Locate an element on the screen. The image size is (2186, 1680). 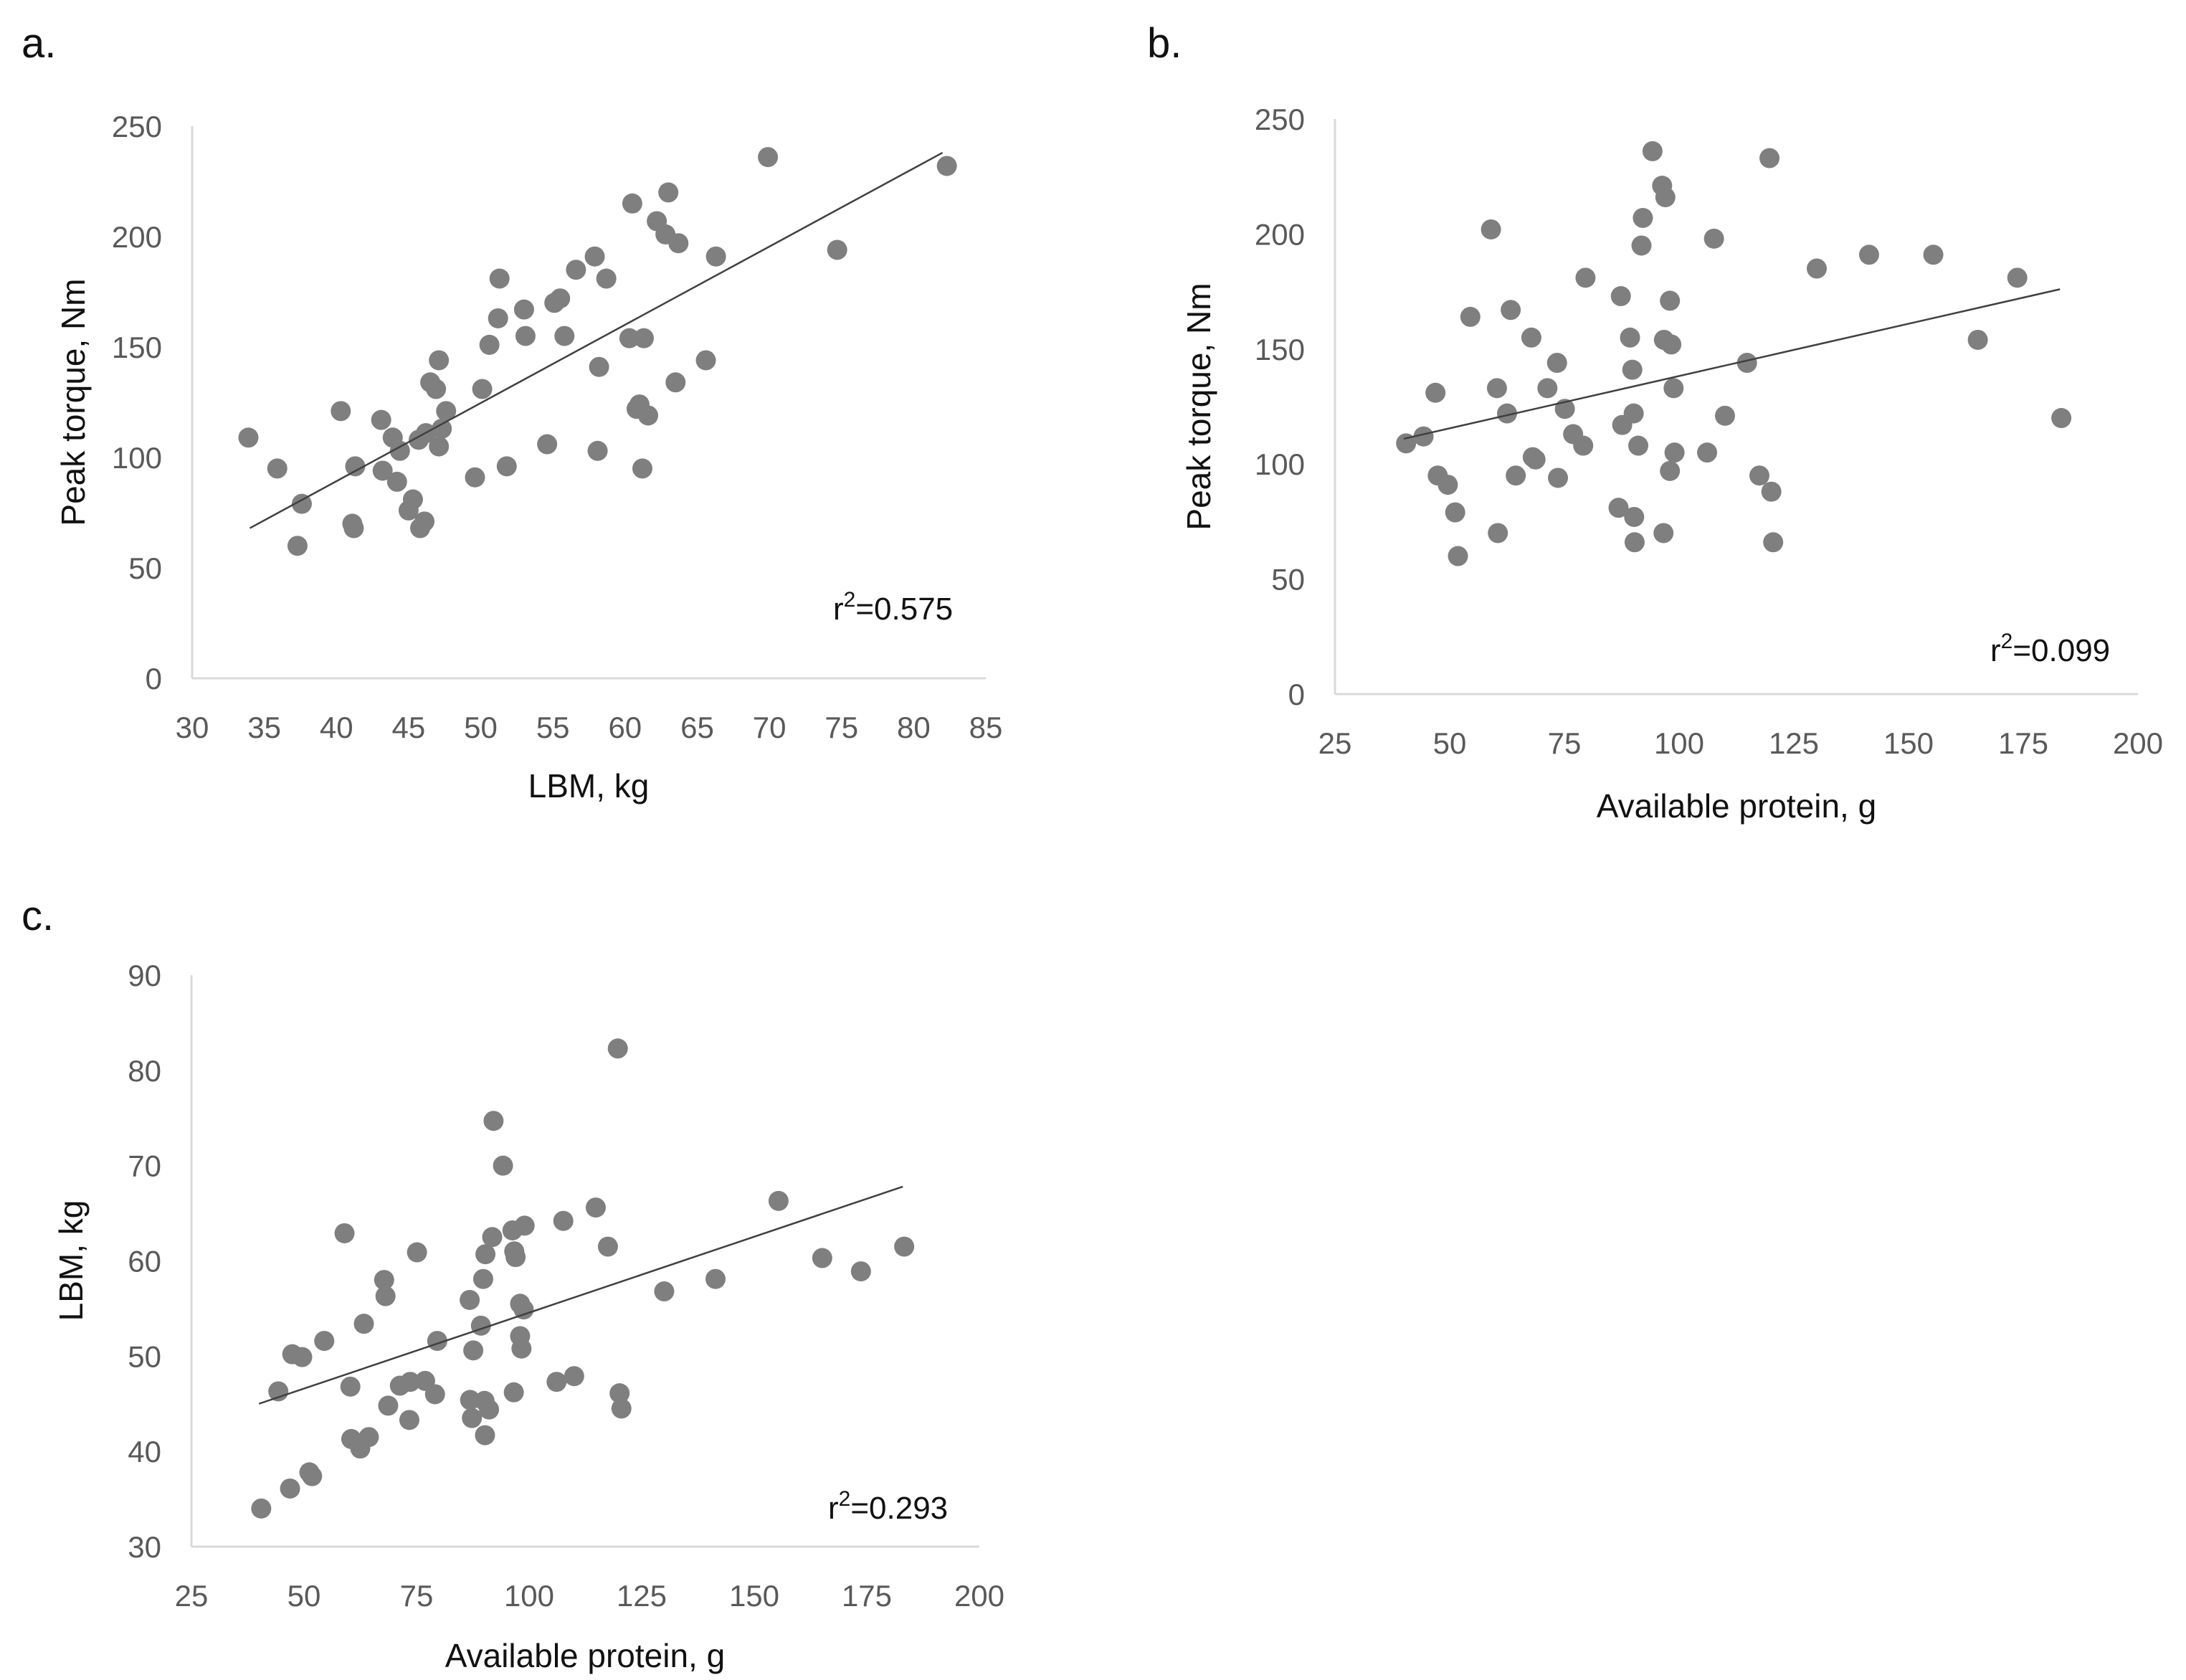
x-tick-label: 125 is located at coordinates (1794, 743).